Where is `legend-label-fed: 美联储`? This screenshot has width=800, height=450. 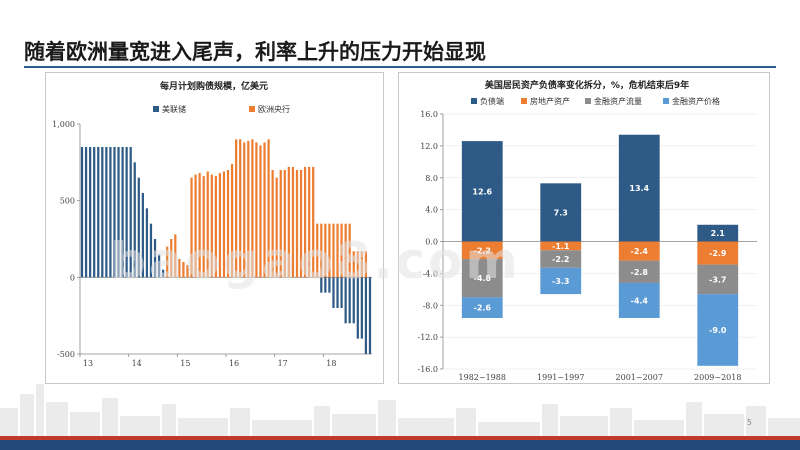 legend-label-fed: 美联储 is located at coordinates (174, 109).